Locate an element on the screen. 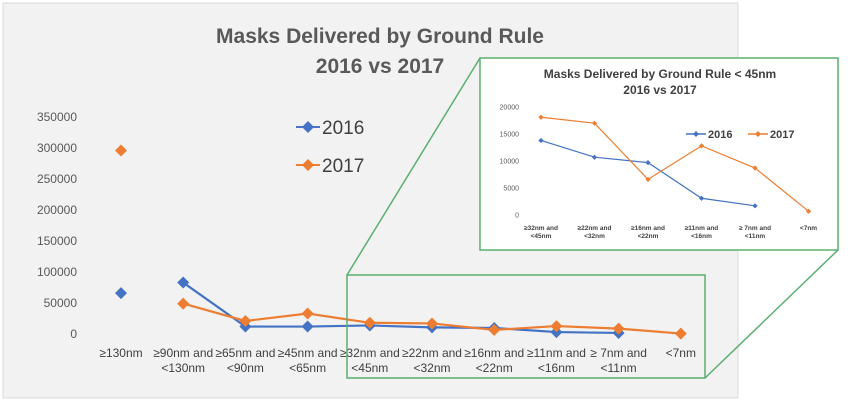  zoom-region-frame is located at coordinates (526, 326).